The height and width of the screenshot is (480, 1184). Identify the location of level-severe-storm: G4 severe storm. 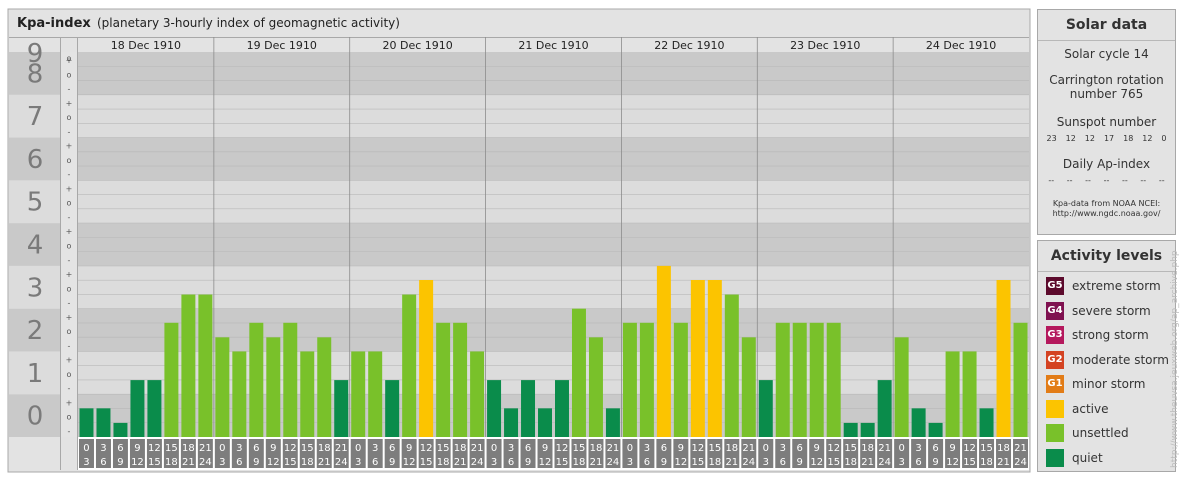
(1106, 311).